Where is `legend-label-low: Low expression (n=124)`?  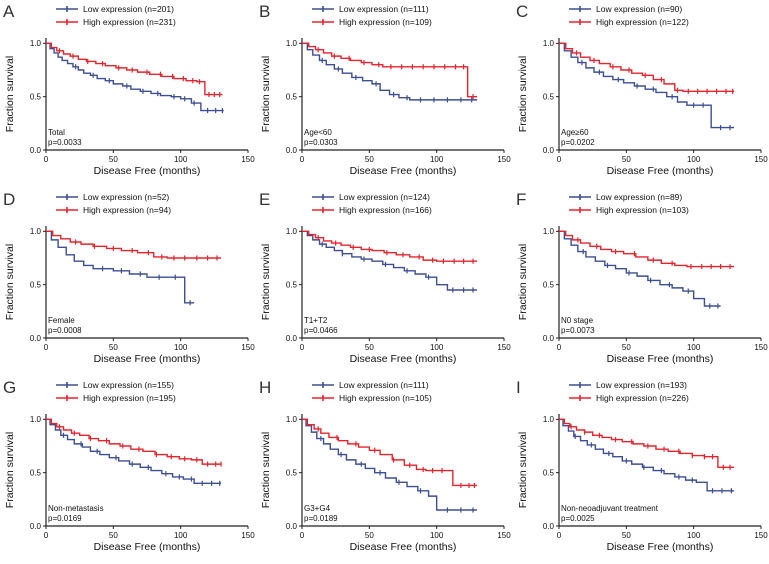
legend-label-low: Low expression (n=124) is located at coordinates (384, 197).